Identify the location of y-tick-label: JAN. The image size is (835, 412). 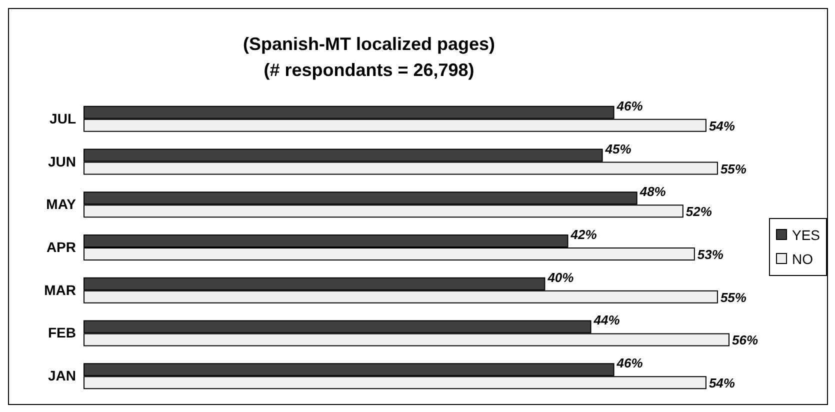
(62, 376).